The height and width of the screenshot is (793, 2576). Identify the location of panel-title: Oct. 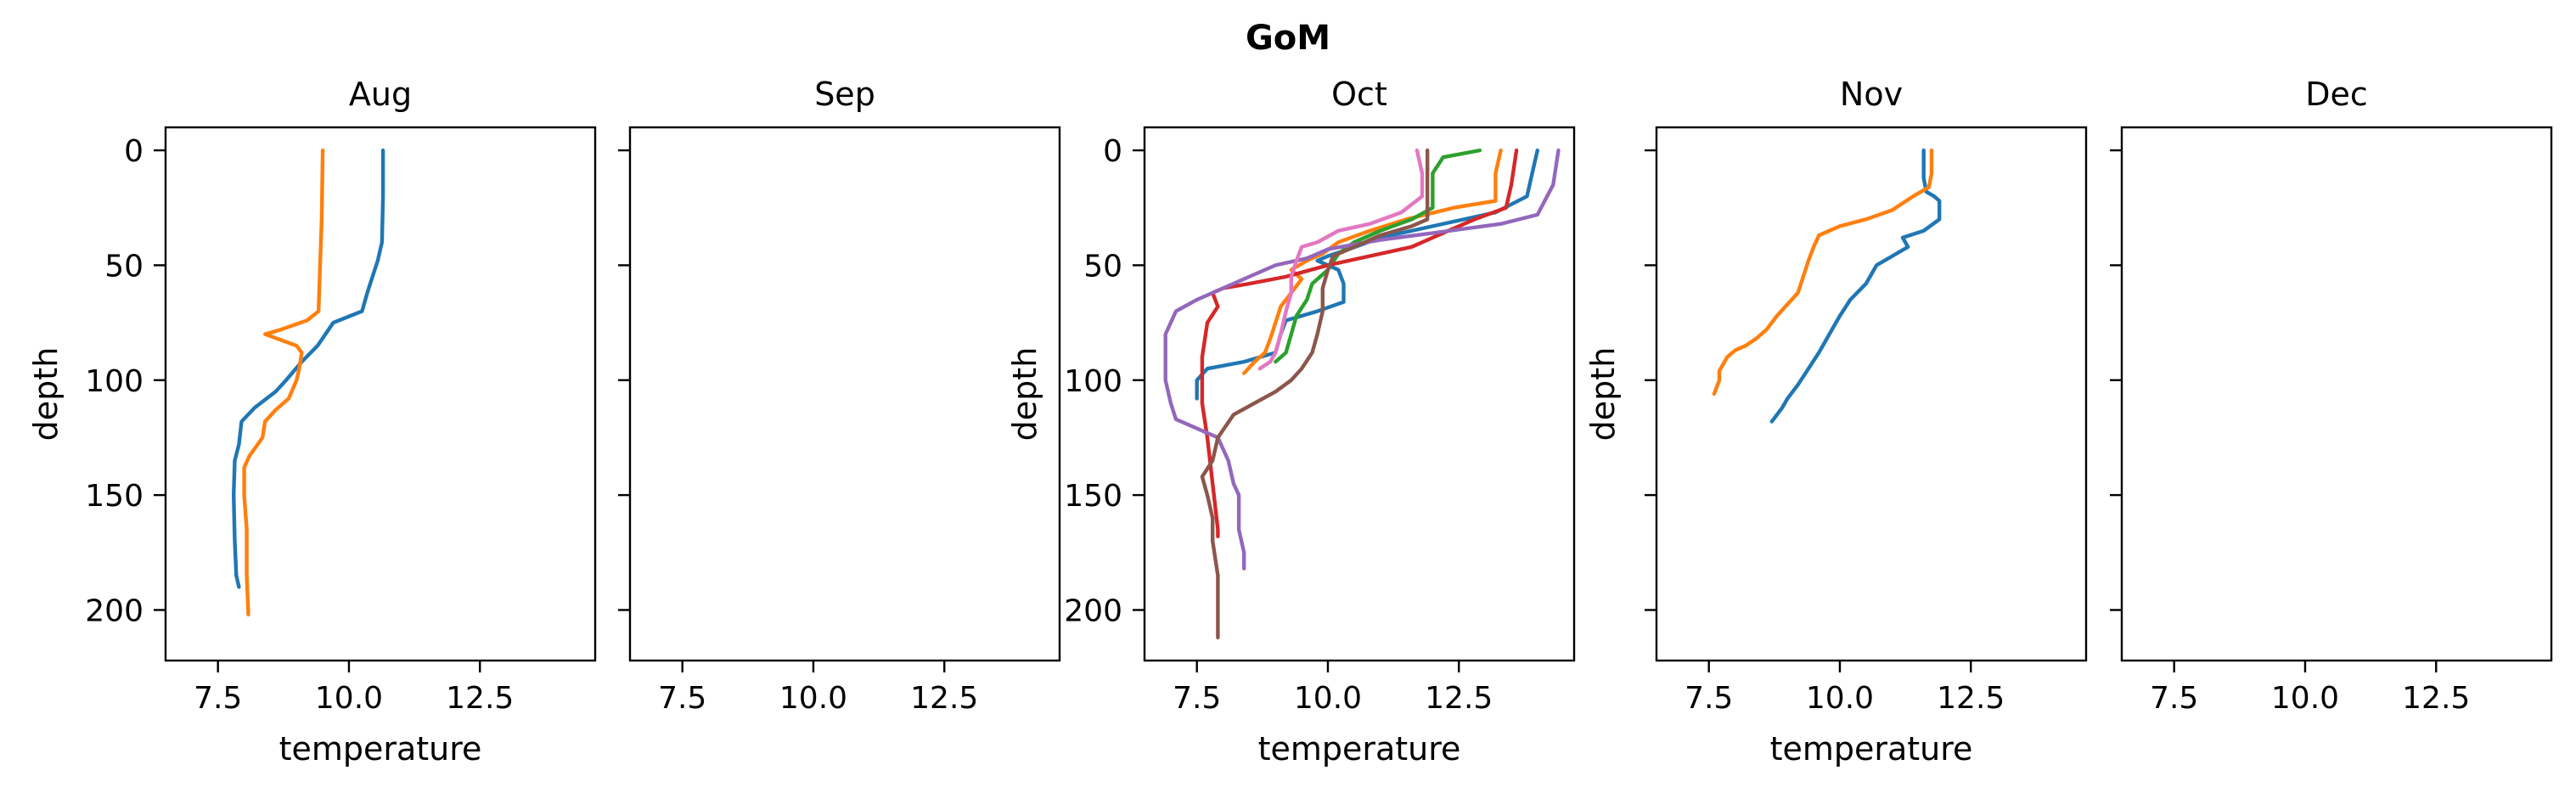
(1359, 94).